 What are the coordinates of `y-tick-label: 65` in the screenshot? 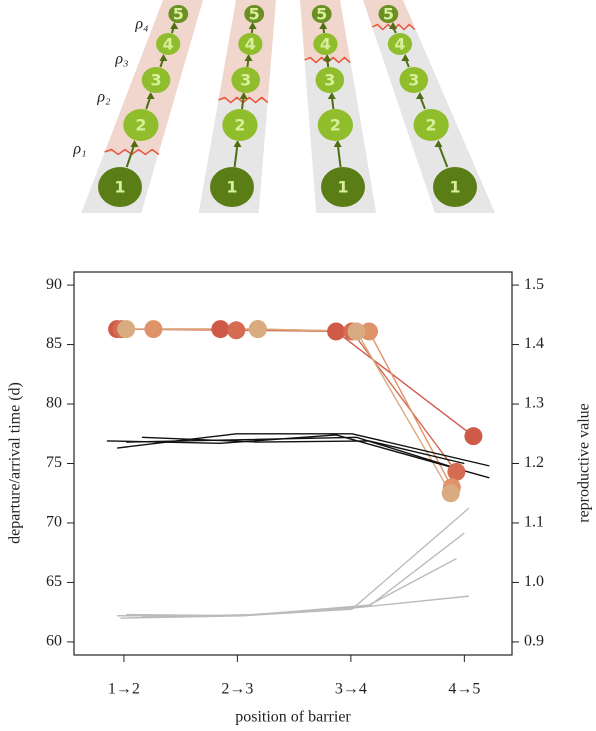 It's located at (54, 581).